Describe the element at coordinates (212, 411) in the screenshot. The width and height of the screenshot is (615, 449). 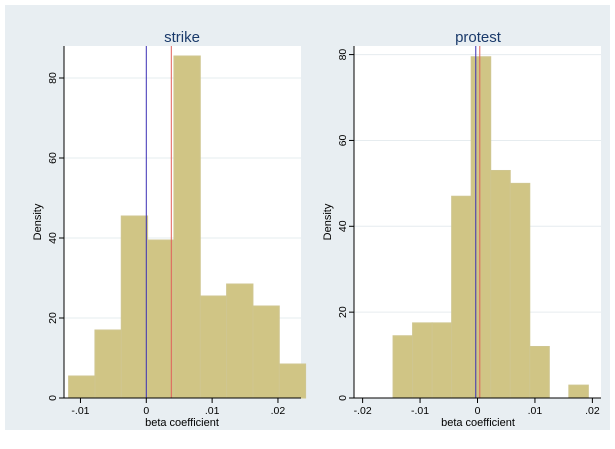
I see `x-tick-label-strike-.01: .01` at that location.